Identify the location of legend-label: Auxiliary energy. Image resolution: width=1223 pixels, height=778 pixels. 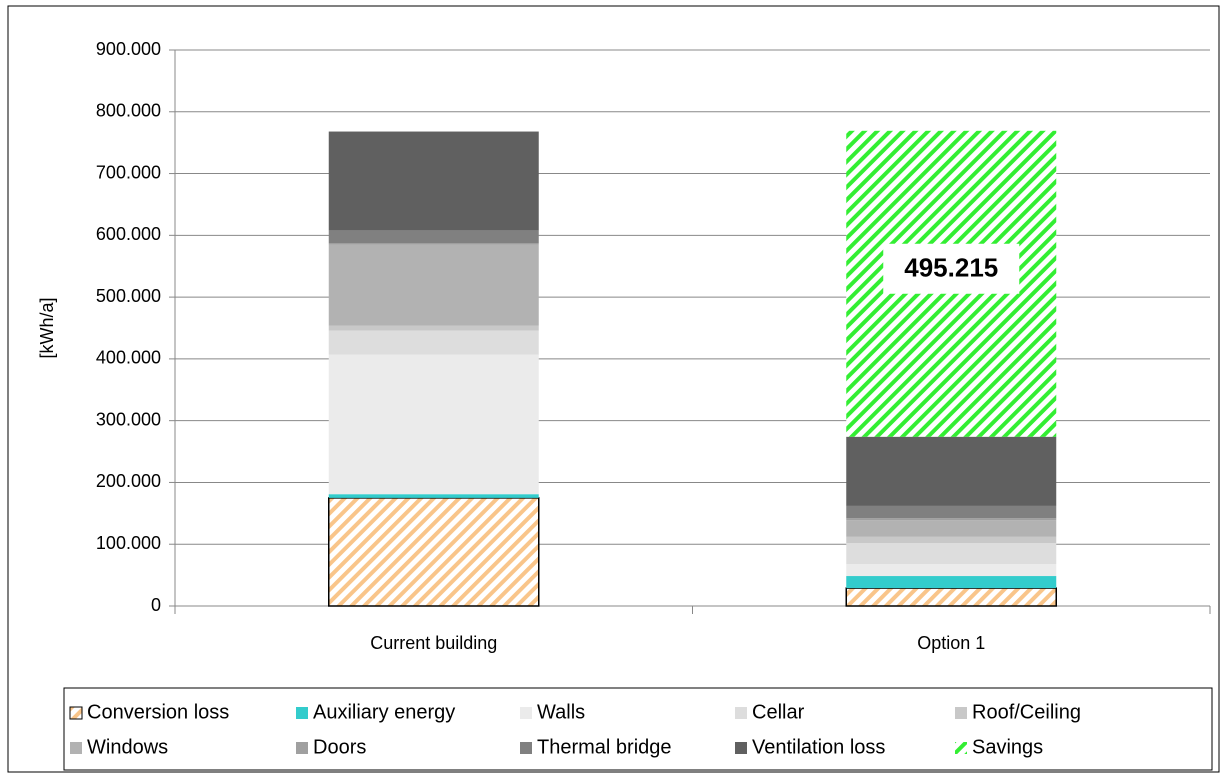
(384, 712).